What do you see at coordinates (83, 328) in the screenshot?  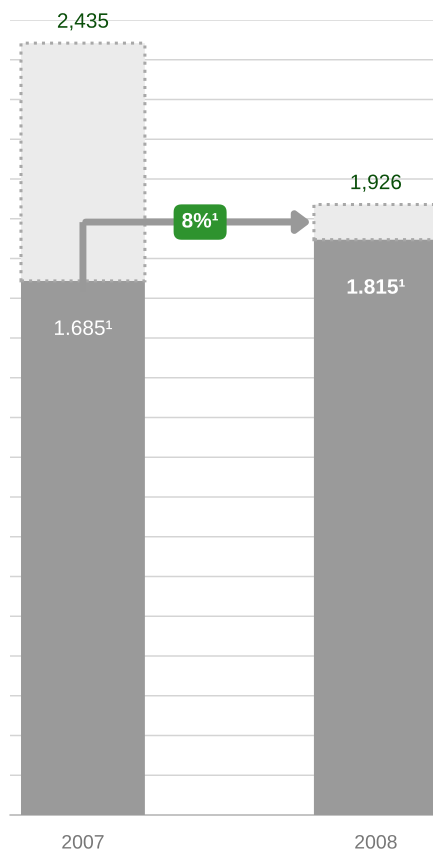 I see `data-label: 1.685¹` at bounding box center [83, 328].